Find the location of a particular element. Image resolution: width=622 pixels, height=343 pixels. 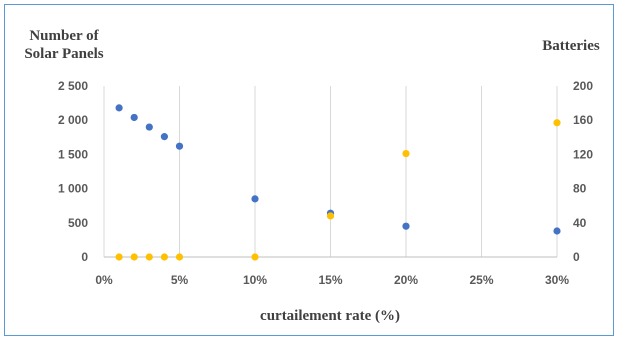

y-left-tick-label: 2 500 is located at coordinates (73, 86).